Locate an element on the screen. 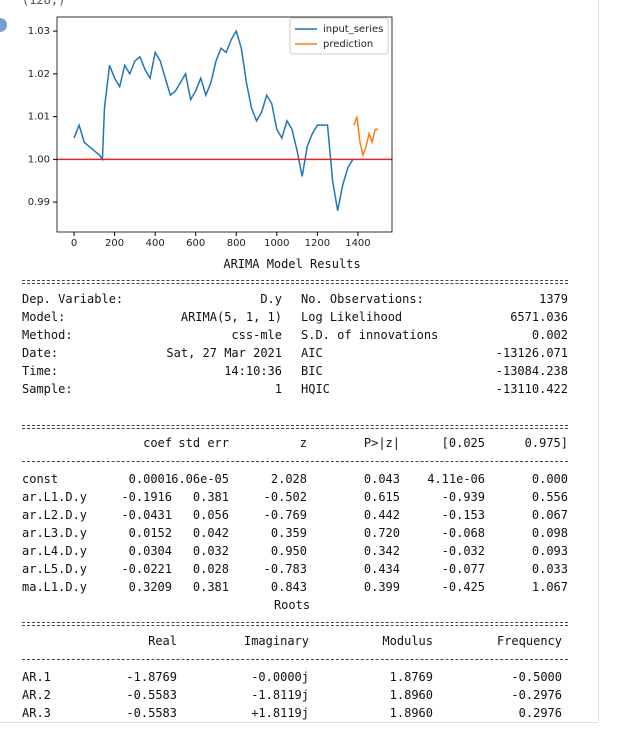  info-label: Date: is located at coordinates (40, 353).